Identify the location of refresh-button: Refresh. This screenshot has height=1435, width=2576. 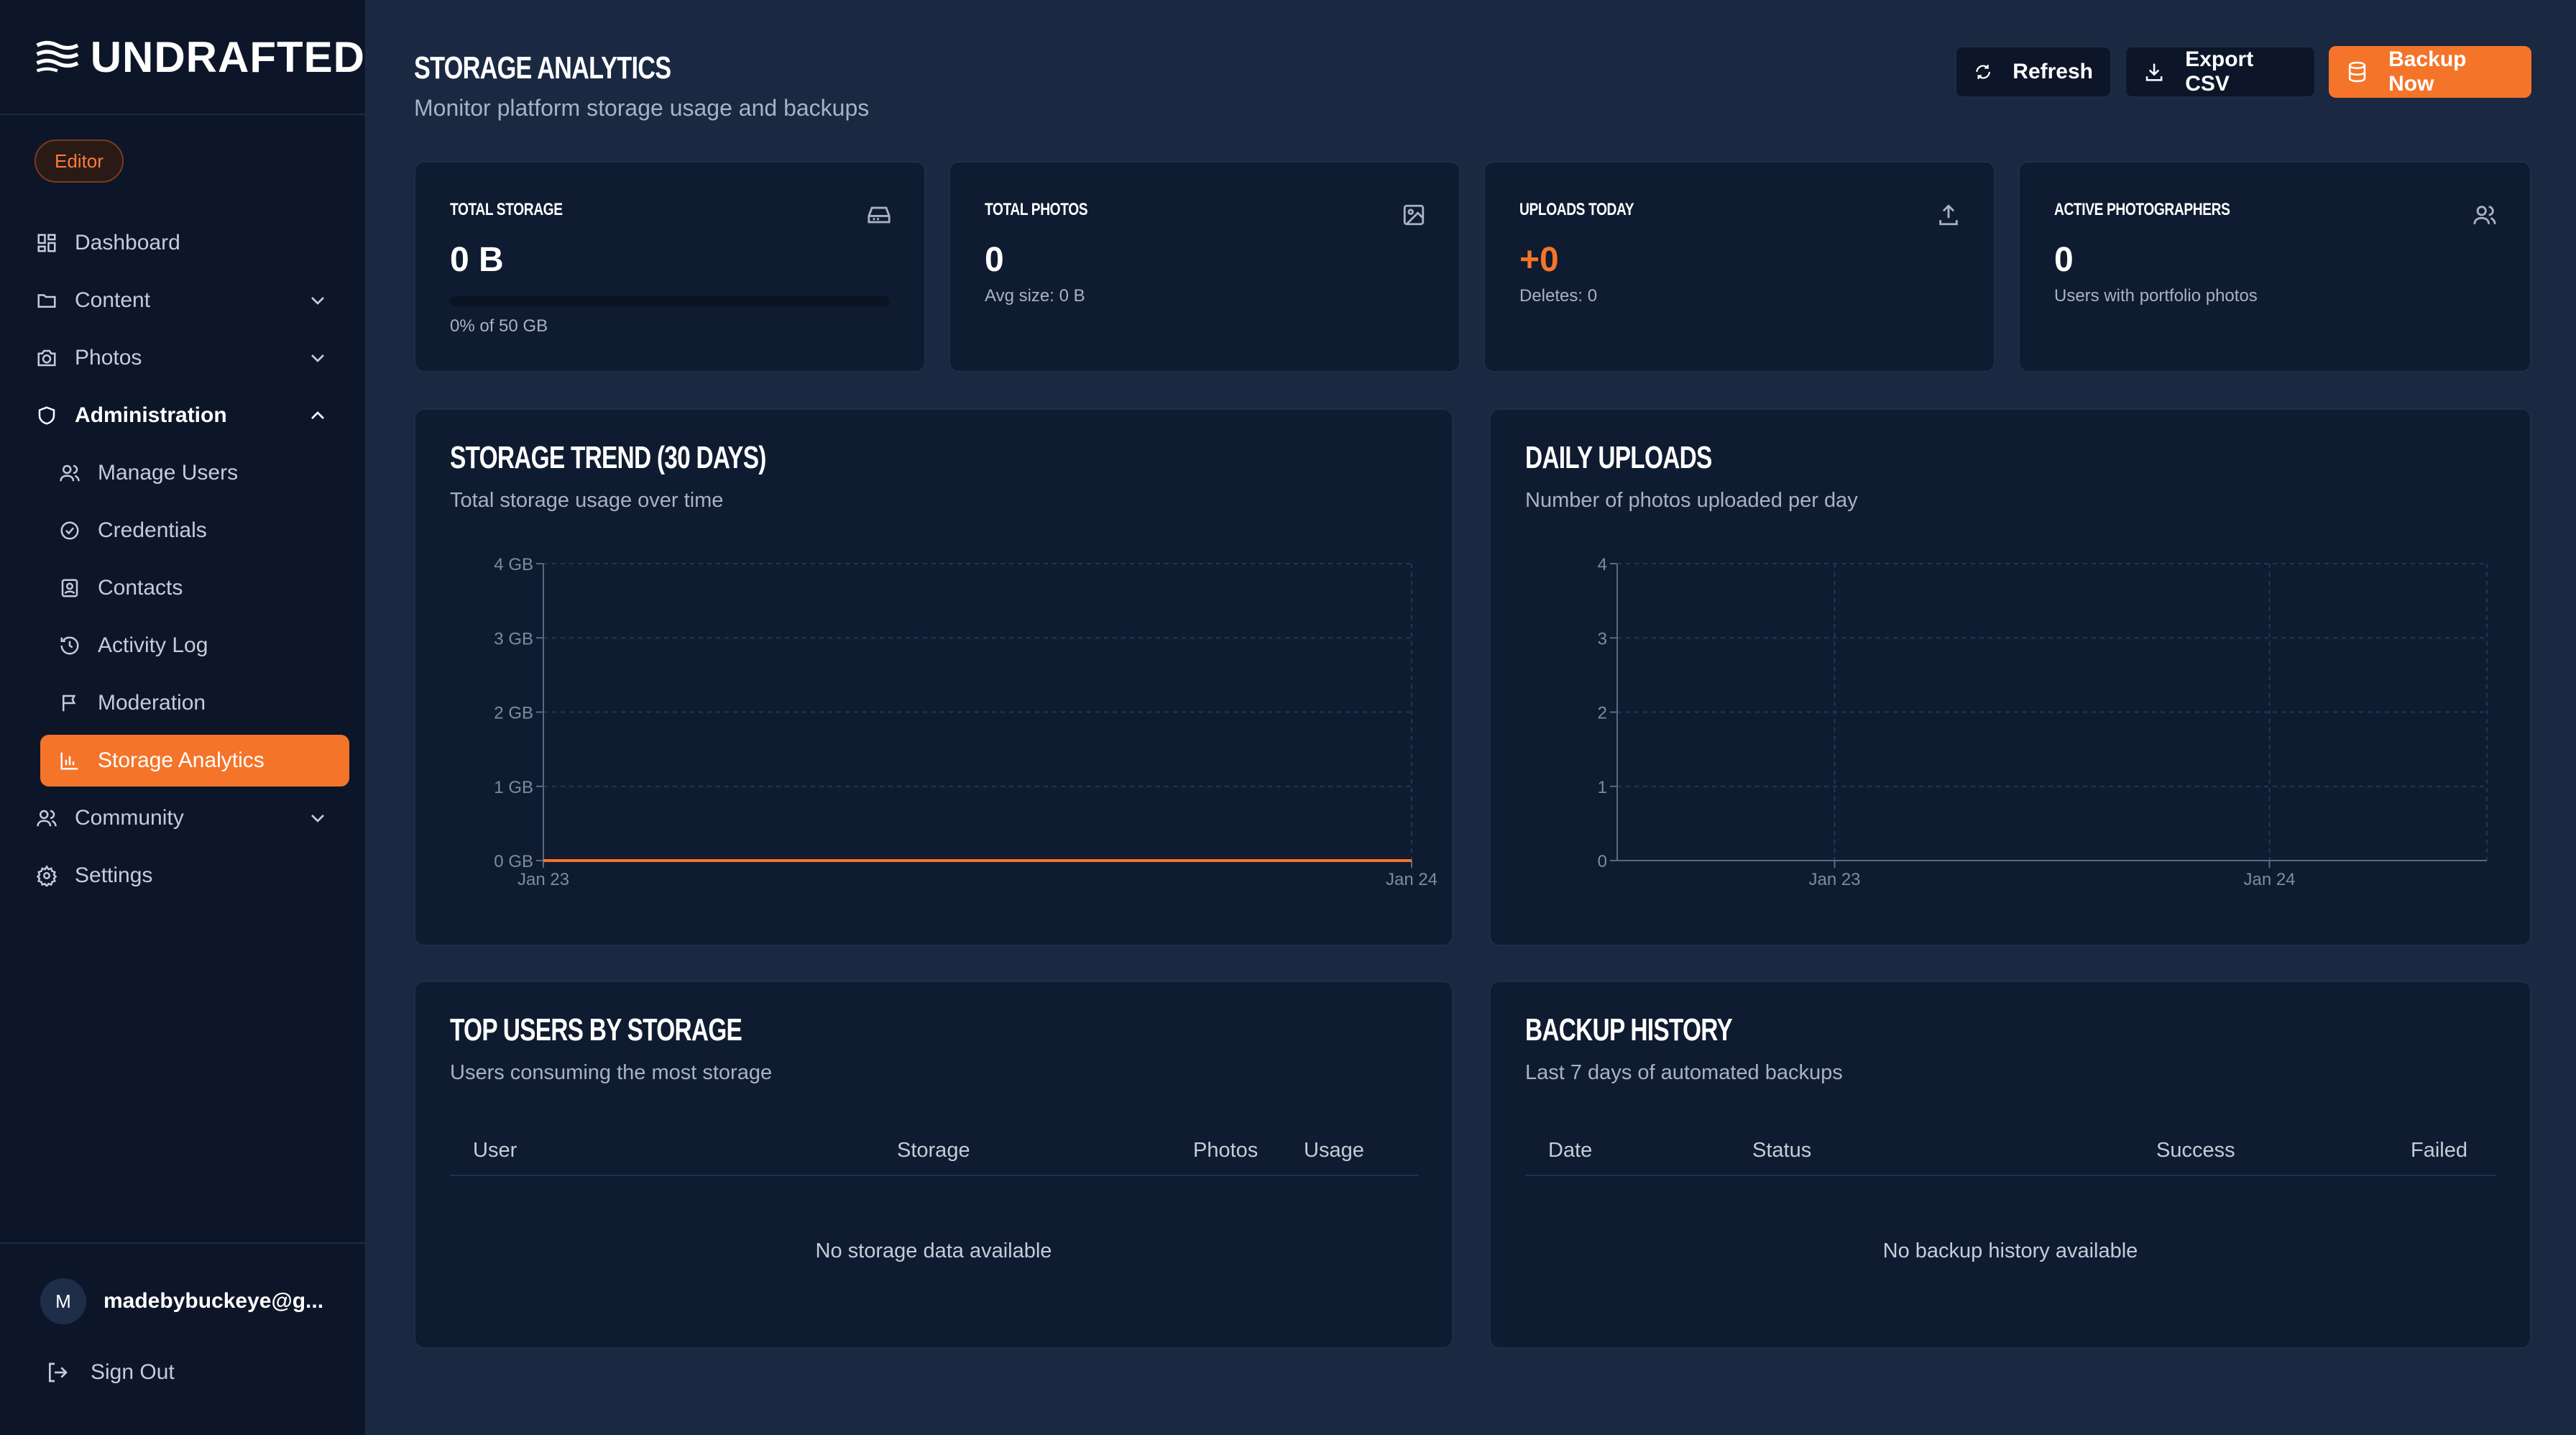
(2033, 72).